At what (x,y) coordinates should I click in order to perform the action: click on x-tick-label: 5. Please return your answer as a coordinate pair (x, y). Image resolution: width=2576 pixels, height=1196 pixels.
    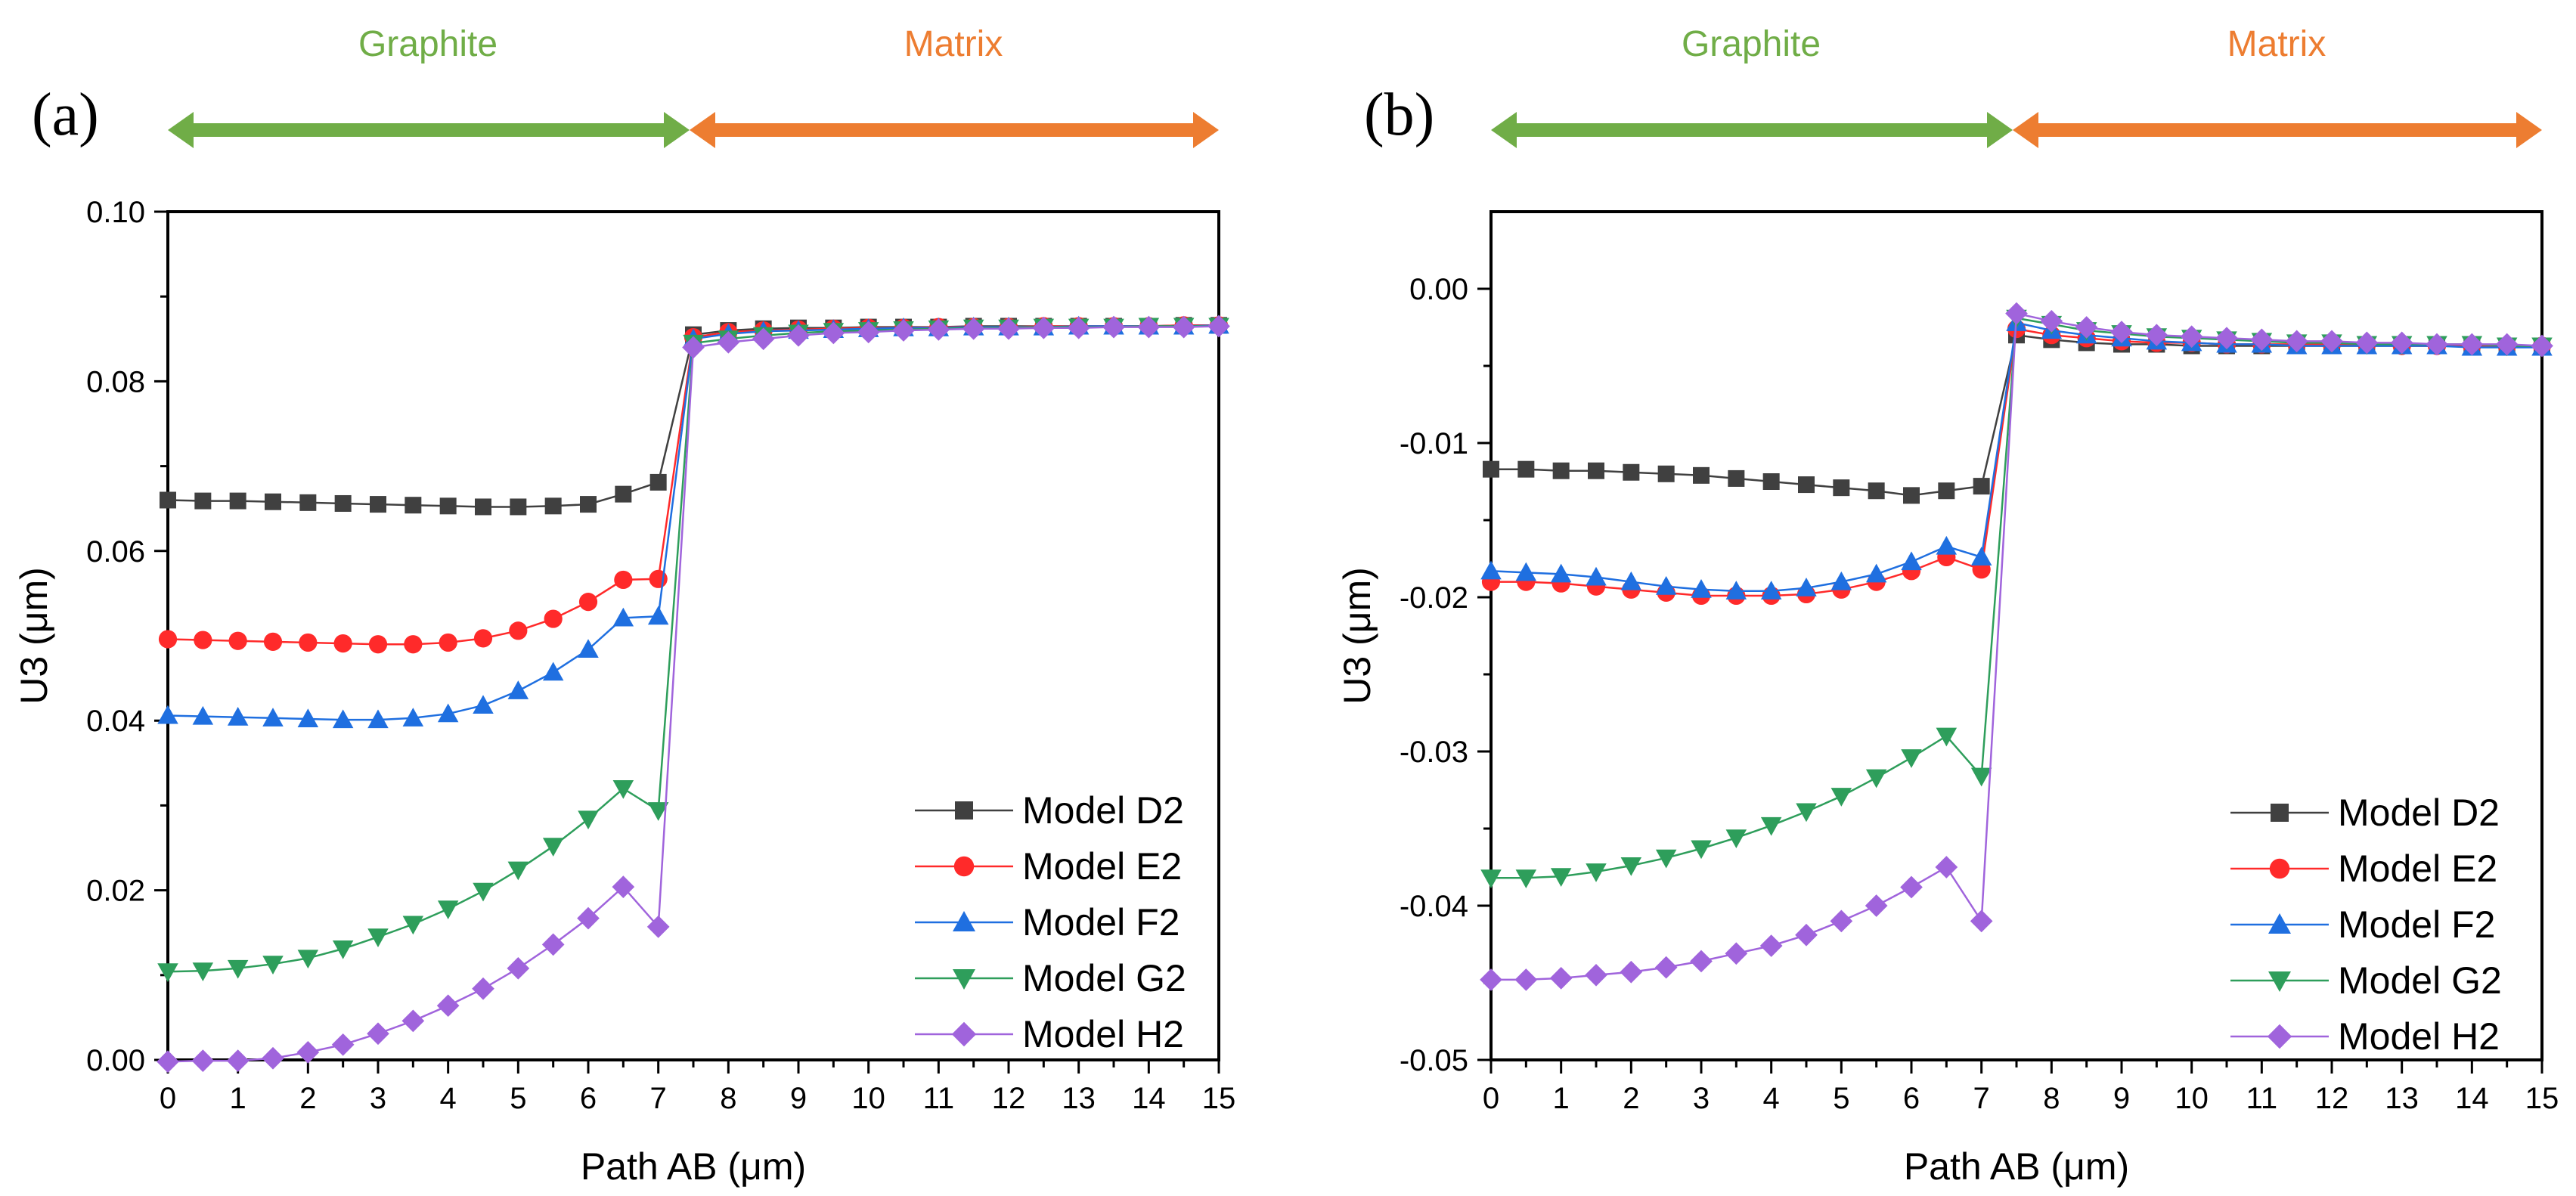
    Looking at the image, I should click on (518, 1098).